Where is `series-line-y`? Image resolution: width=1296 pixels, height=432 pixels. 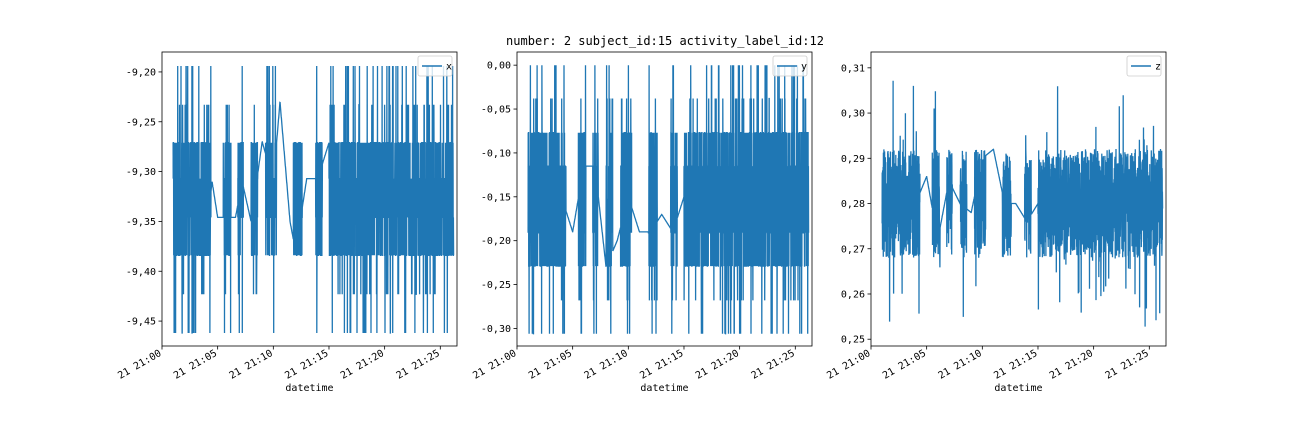
series-line-y is located at coordinates (668, 200).